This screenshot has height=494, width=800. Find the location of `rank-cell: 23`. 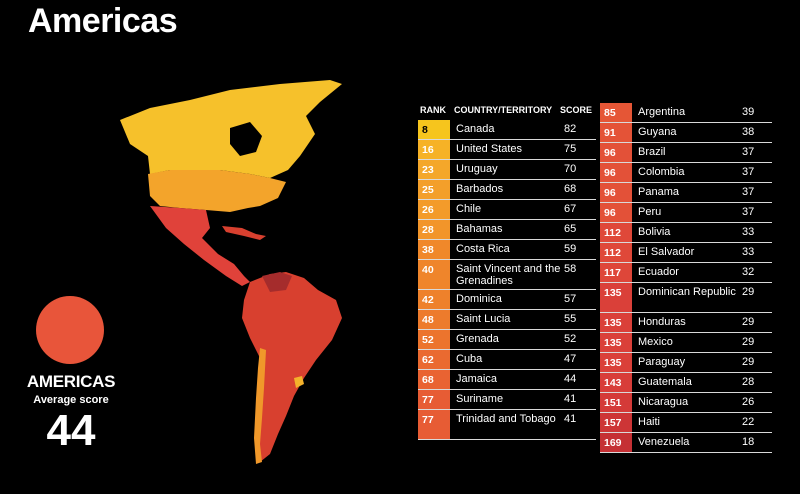

rank-cell: 23 is located at coordinates (434, 169).